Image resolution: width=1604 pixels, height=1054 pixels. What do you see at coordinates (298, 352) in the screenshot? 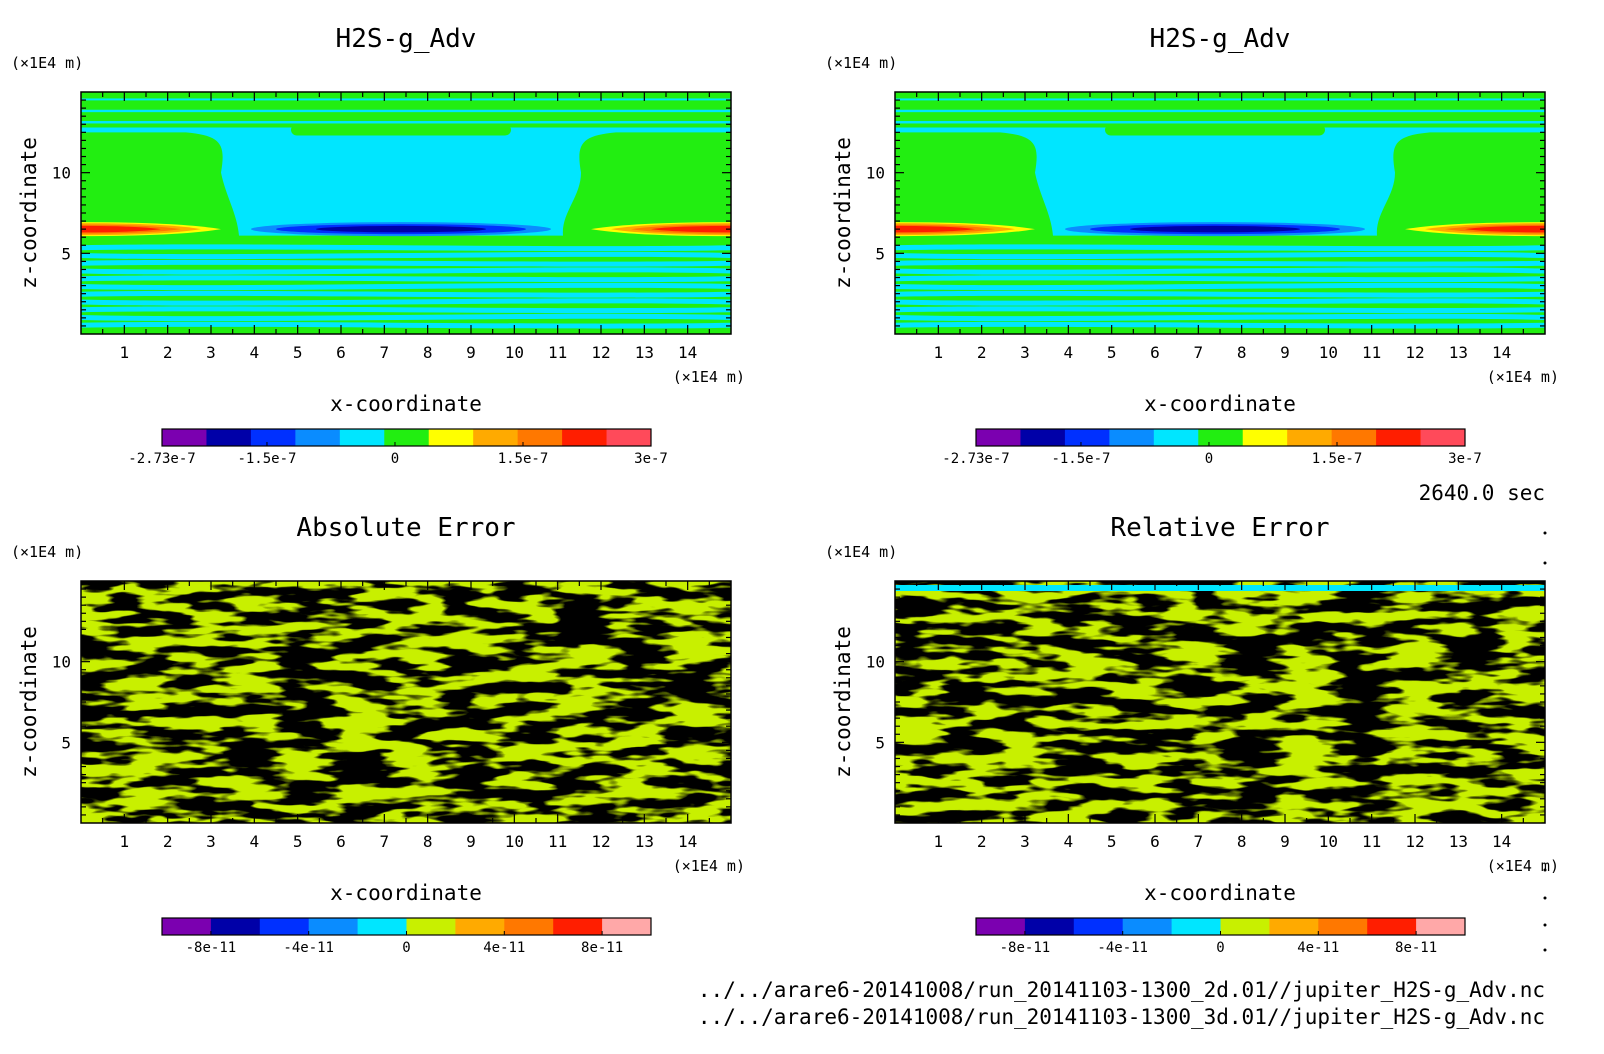
I see `x-tick-label: 5` at bounding box center [298, 352].